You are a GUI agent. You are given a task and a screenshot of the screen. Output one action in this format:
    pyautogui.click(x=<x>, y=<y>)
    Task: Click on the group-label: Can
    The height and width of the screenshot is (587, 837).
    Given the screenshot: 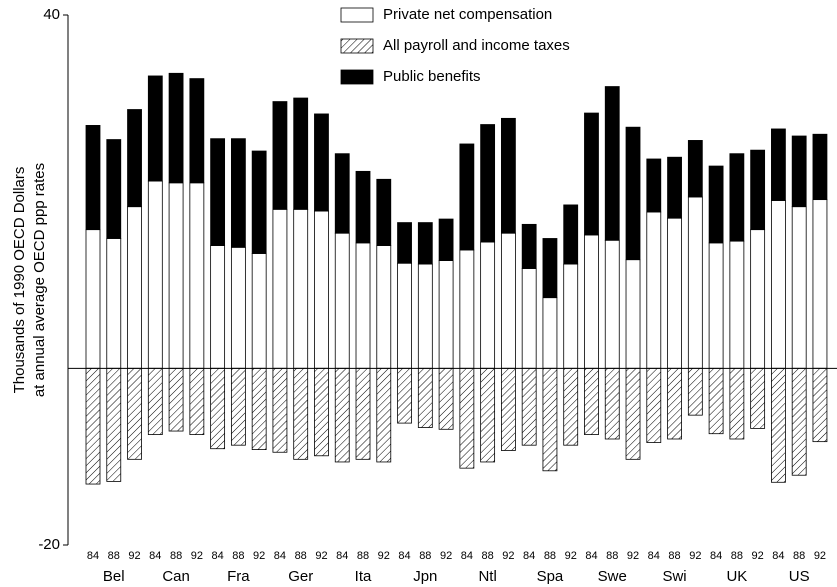 What is the action you would take?
    pyautogui.click(x=176, y=576)
    